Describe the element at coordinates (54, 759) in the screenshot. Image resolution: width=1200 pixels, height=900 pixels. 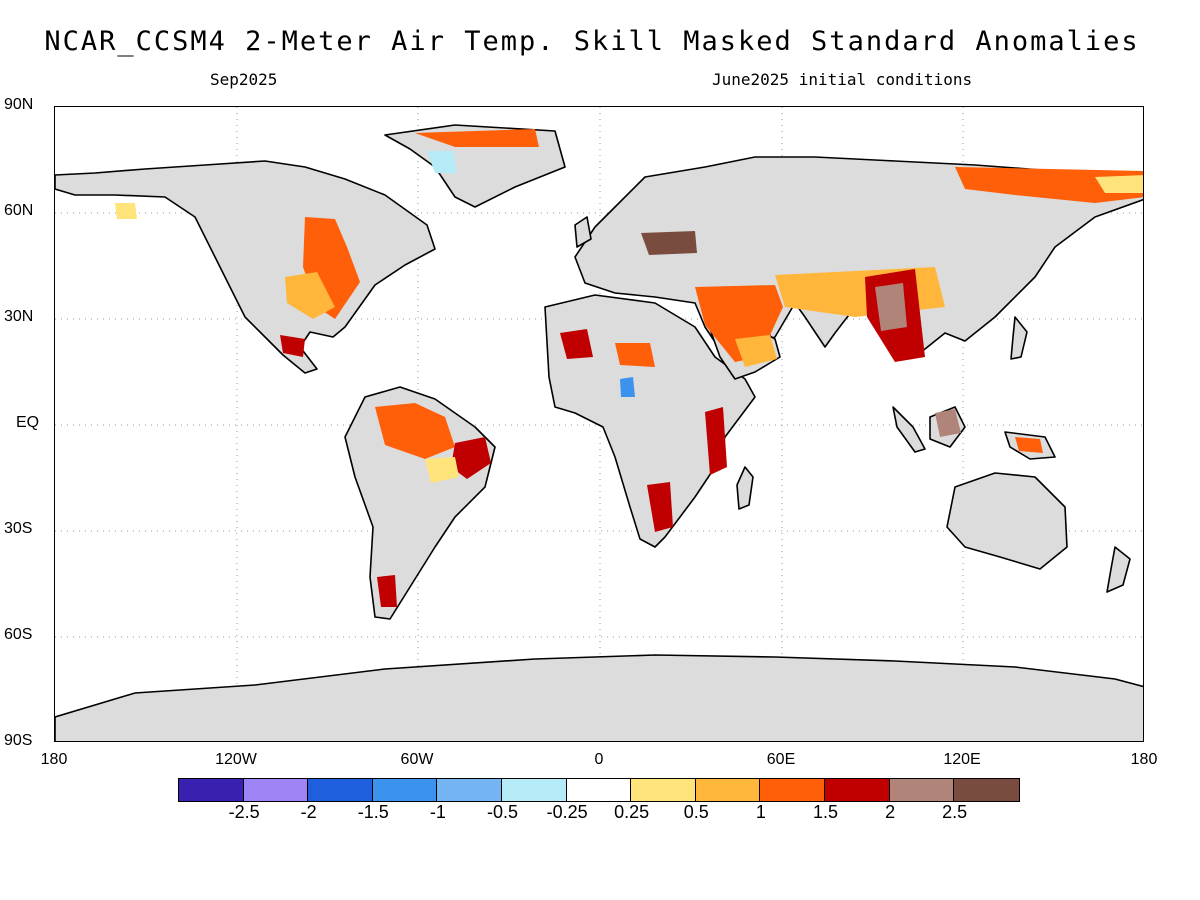
I see `lon-tick-180w: 180` at that location.